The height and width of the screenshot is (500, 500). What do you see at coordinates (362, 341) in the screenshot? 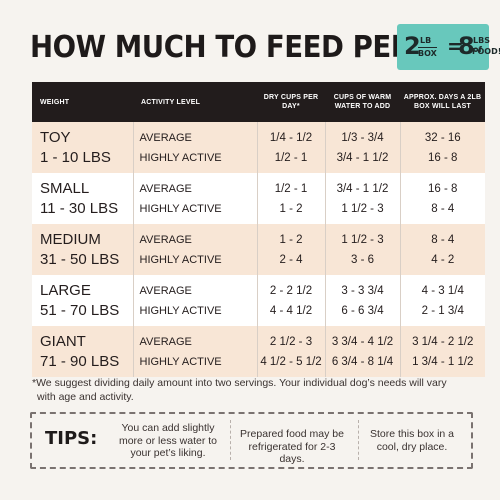
I see `water-value: 3 3/4 - 4 1/2` at bounding box center [362, 341].